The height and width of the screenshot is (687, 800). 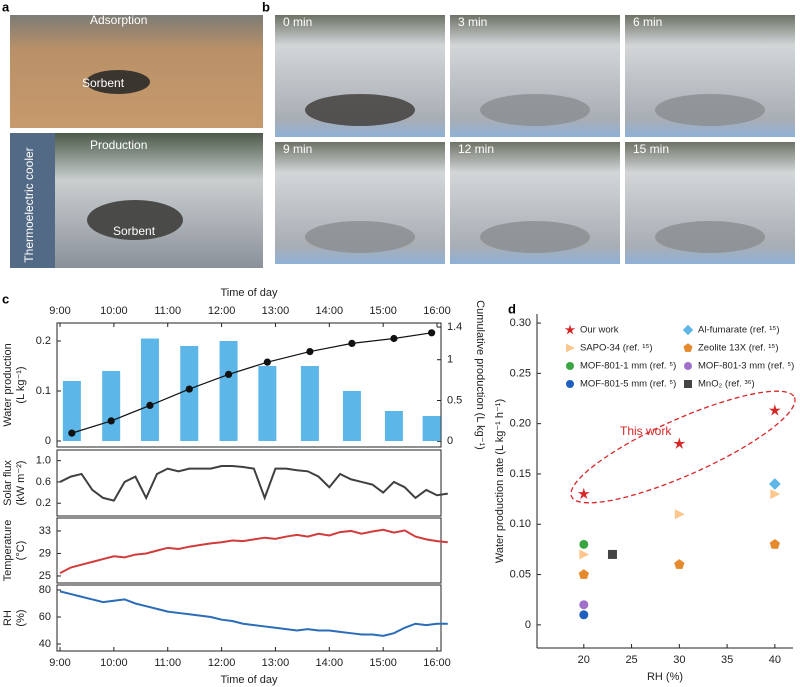 What do you see at coordinates (528, 625) in the screenshot?
I see `y-tick-label: 0` at bounding box center [528, 625].